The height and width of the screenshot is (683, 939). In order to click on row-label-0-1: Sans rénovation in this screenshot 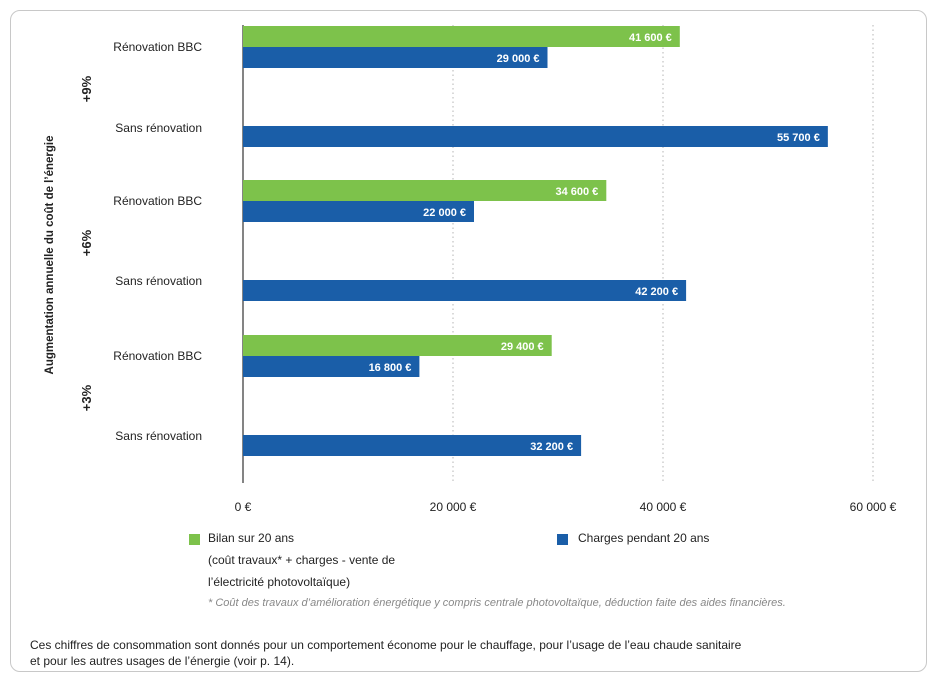, I will do `click(158, 128)`.